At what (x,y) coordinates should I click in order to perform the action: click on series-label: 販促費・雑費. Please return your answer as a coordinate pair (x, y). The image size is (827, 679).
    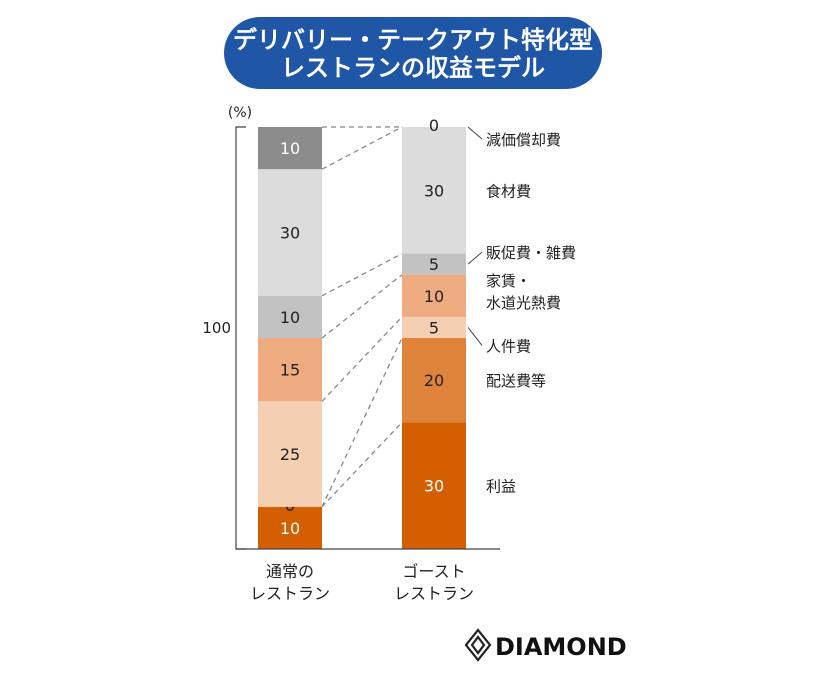
    Looking at the image, I should click on (531, 253).